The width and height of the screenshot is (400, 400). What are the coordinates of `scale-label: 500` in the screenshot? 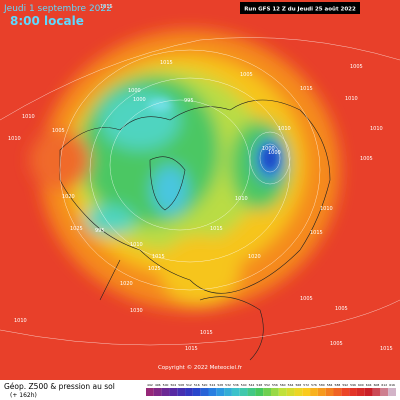 It's located at (166, 385).